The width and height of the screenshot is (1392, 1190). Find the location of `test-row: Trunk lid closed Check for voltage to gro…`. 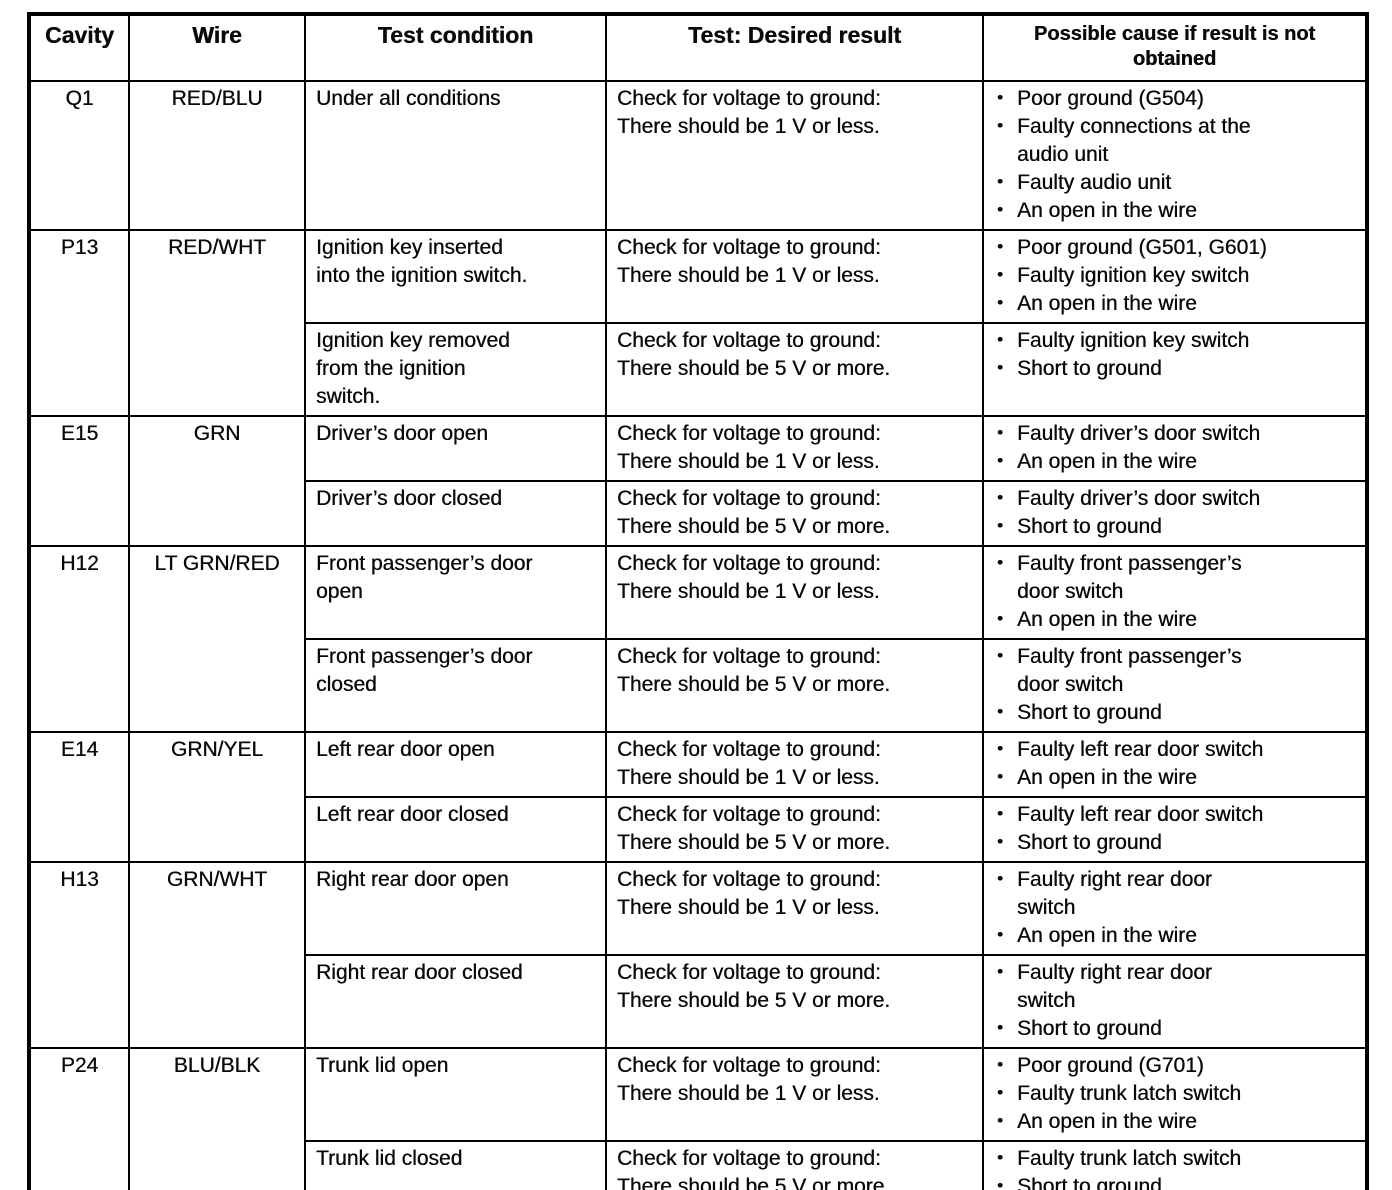

test-row: Trunk lid closed Check for voltage to gro… is located at coordinates (698, 1165).